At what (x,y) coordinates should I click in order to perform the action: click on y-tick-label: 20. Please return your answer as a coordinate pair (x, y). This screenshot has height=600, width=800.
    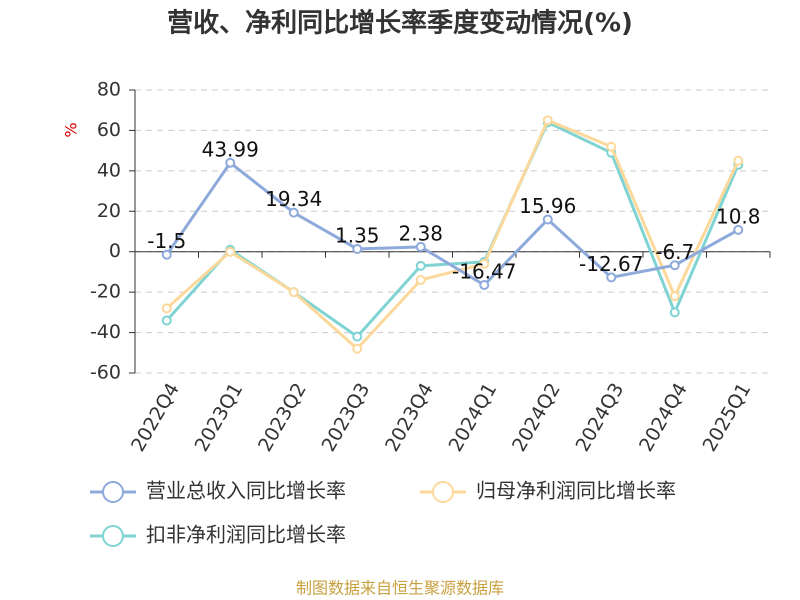
    Looking at the image, I should click on (109, 211).